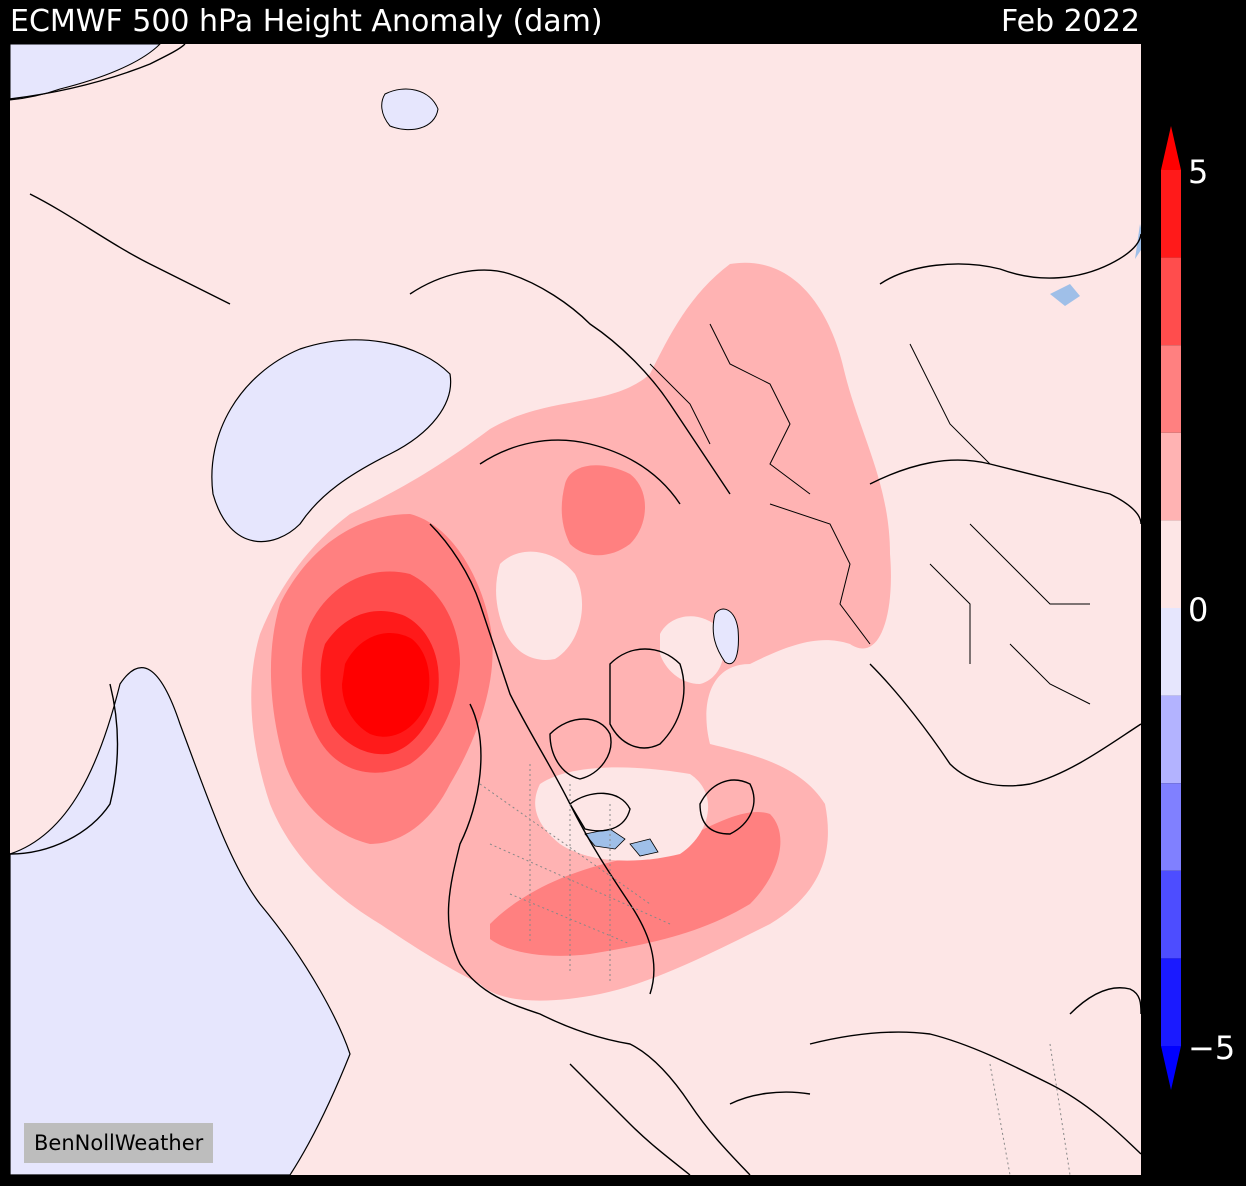 The image size is (1246, 1186). I want to click on colorbar-extend-min, so click(1171, 1068).